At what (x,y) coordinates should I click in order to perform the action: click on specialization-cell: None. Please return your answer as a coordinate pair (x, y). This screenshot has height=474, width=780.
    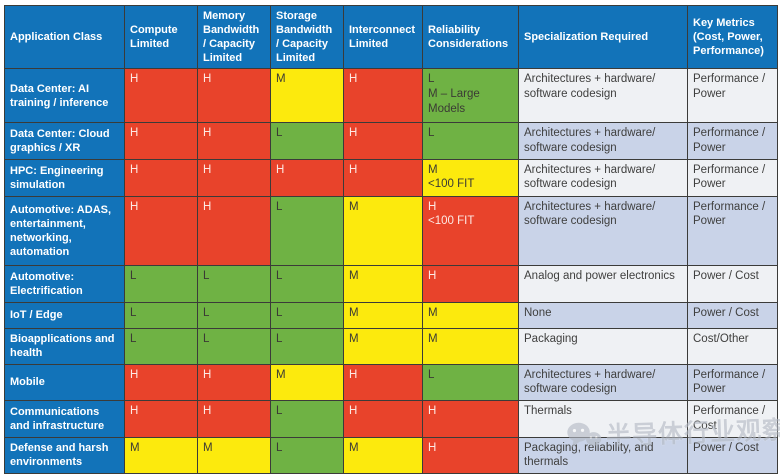
    Looking at the image, I should click on (603, 315).